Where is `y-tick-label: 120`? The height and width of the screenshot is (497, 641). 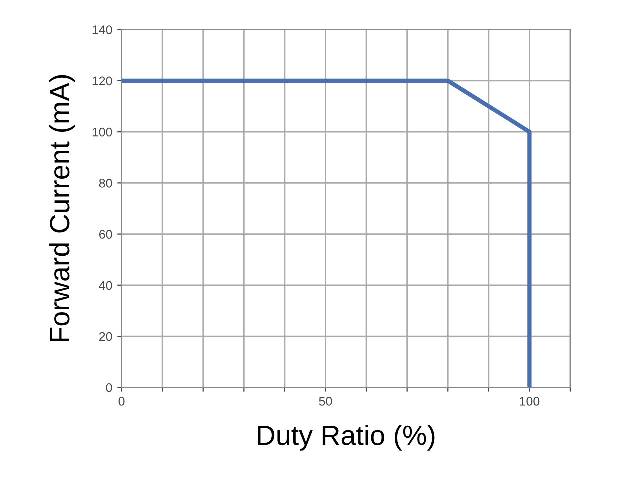
y-tick-label: 120 is located at coordinates (102, 81).